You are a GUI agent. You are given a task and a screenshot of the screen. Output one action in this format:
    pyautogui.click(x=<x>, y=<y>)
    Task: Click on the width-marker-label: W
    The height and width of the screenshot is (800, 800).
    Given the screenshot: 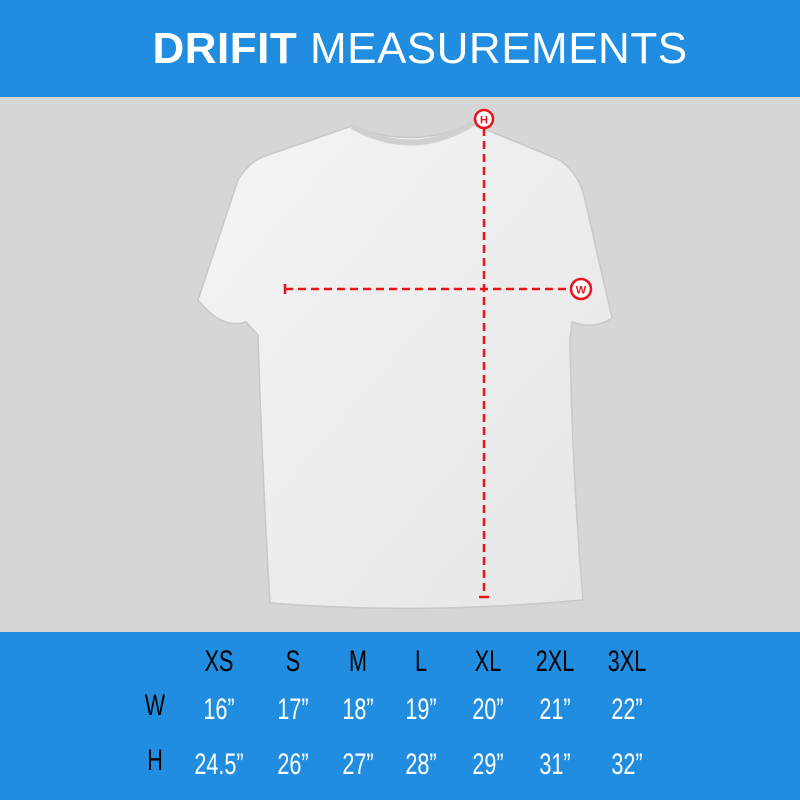 What is the action you would take?
    pyautogui.click(x=581, y=291)
    